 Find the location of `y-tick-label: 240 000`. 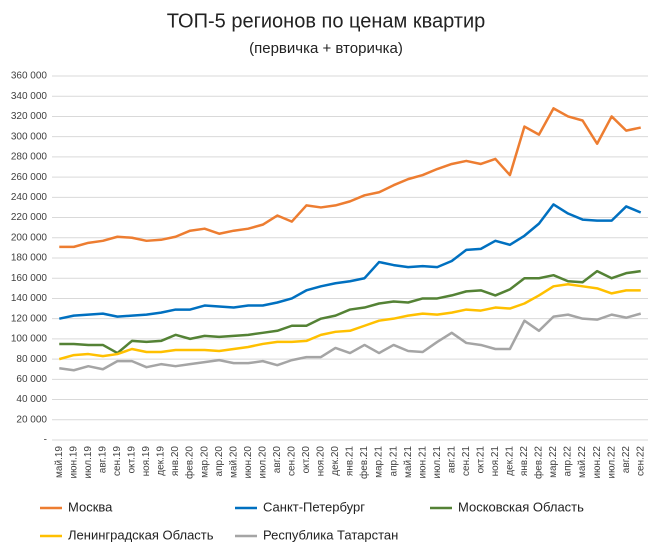

y-tick-label: 240 000 is located at coordinates (29, 197).